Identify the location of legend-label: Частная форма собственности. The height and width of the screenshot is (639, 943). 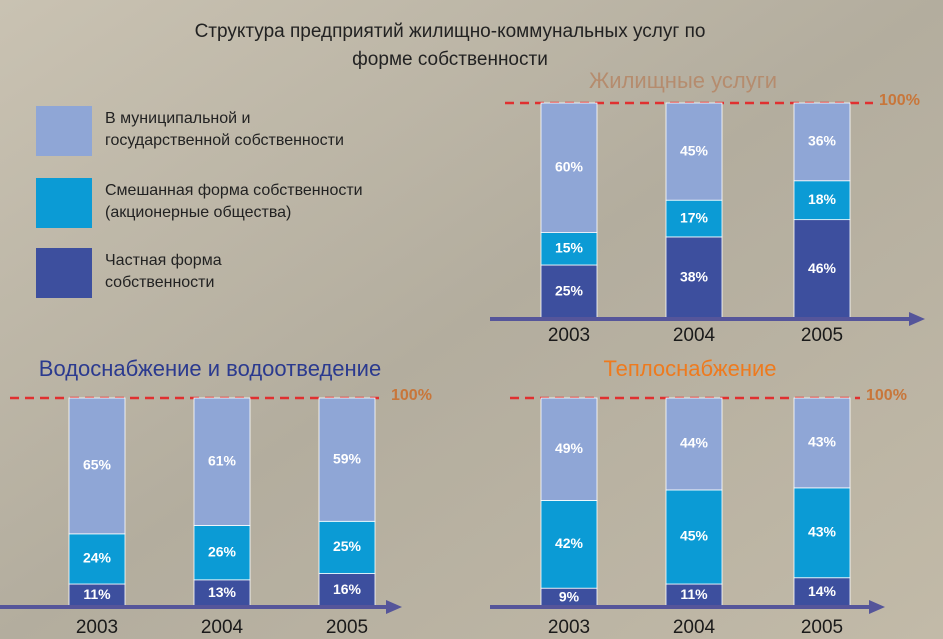
(163, 271).